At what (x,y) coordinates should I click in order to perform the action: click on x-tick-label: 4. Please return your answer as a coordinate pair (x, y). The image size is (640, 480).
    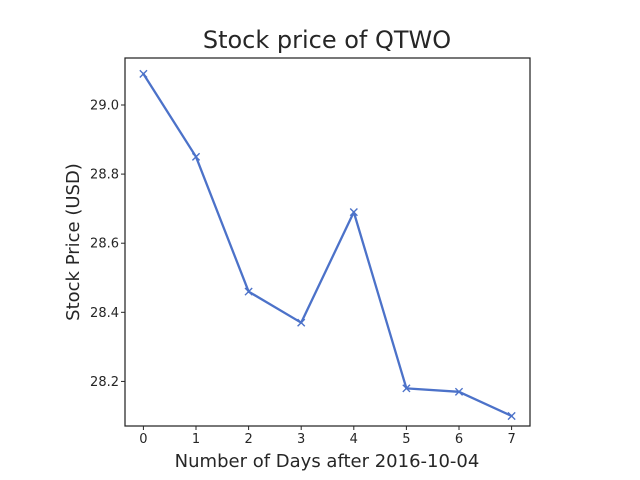
    Looking at the image, I should click on (354, 439).